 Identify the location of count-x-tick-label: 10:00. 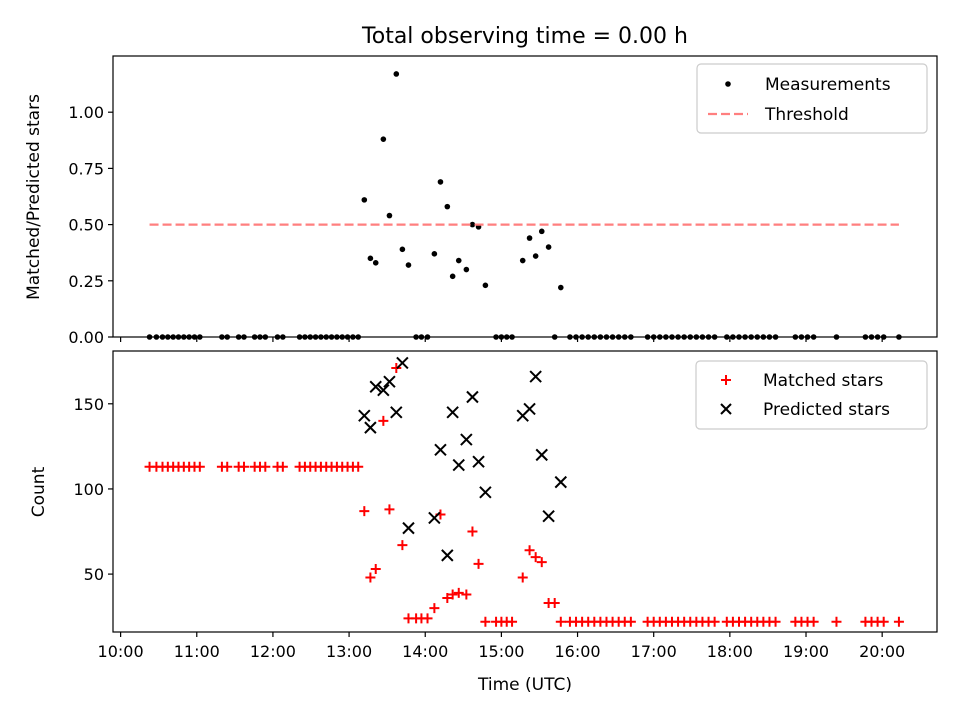
(121, 651).